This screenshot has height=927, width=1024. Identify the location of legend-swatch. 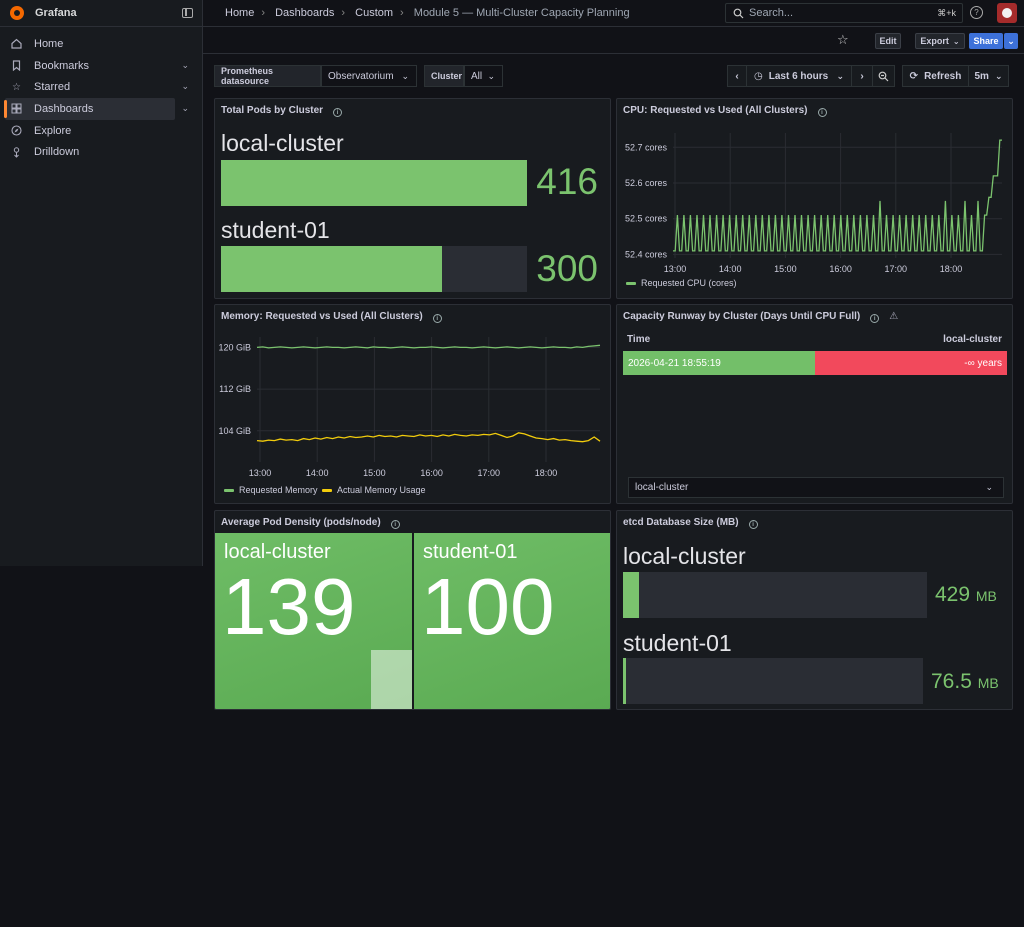
(327, 490).